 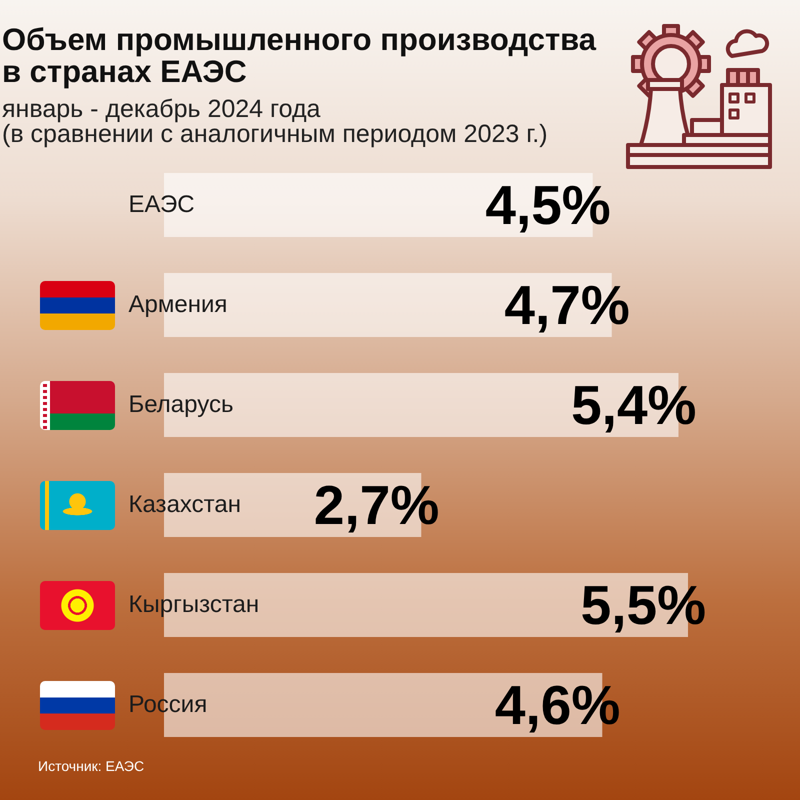 I want to click on data-label: 2,7%, so click(x=377, y=505).